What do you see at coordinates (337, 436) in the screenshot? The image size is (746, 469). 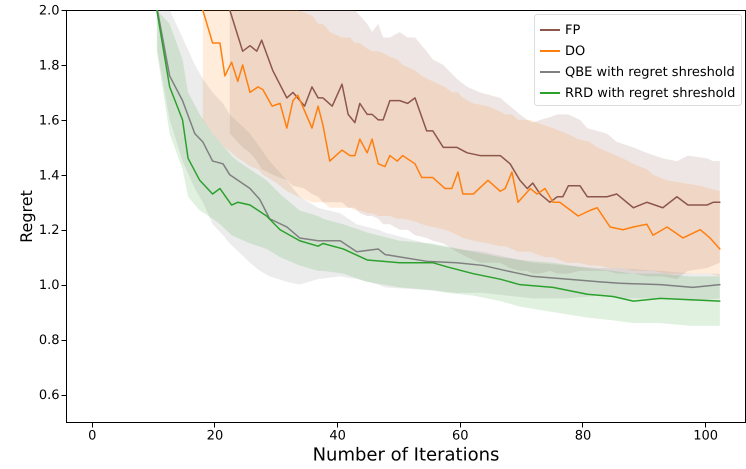 I see `x-tick-label: 40` at bounding box center [337, 436].